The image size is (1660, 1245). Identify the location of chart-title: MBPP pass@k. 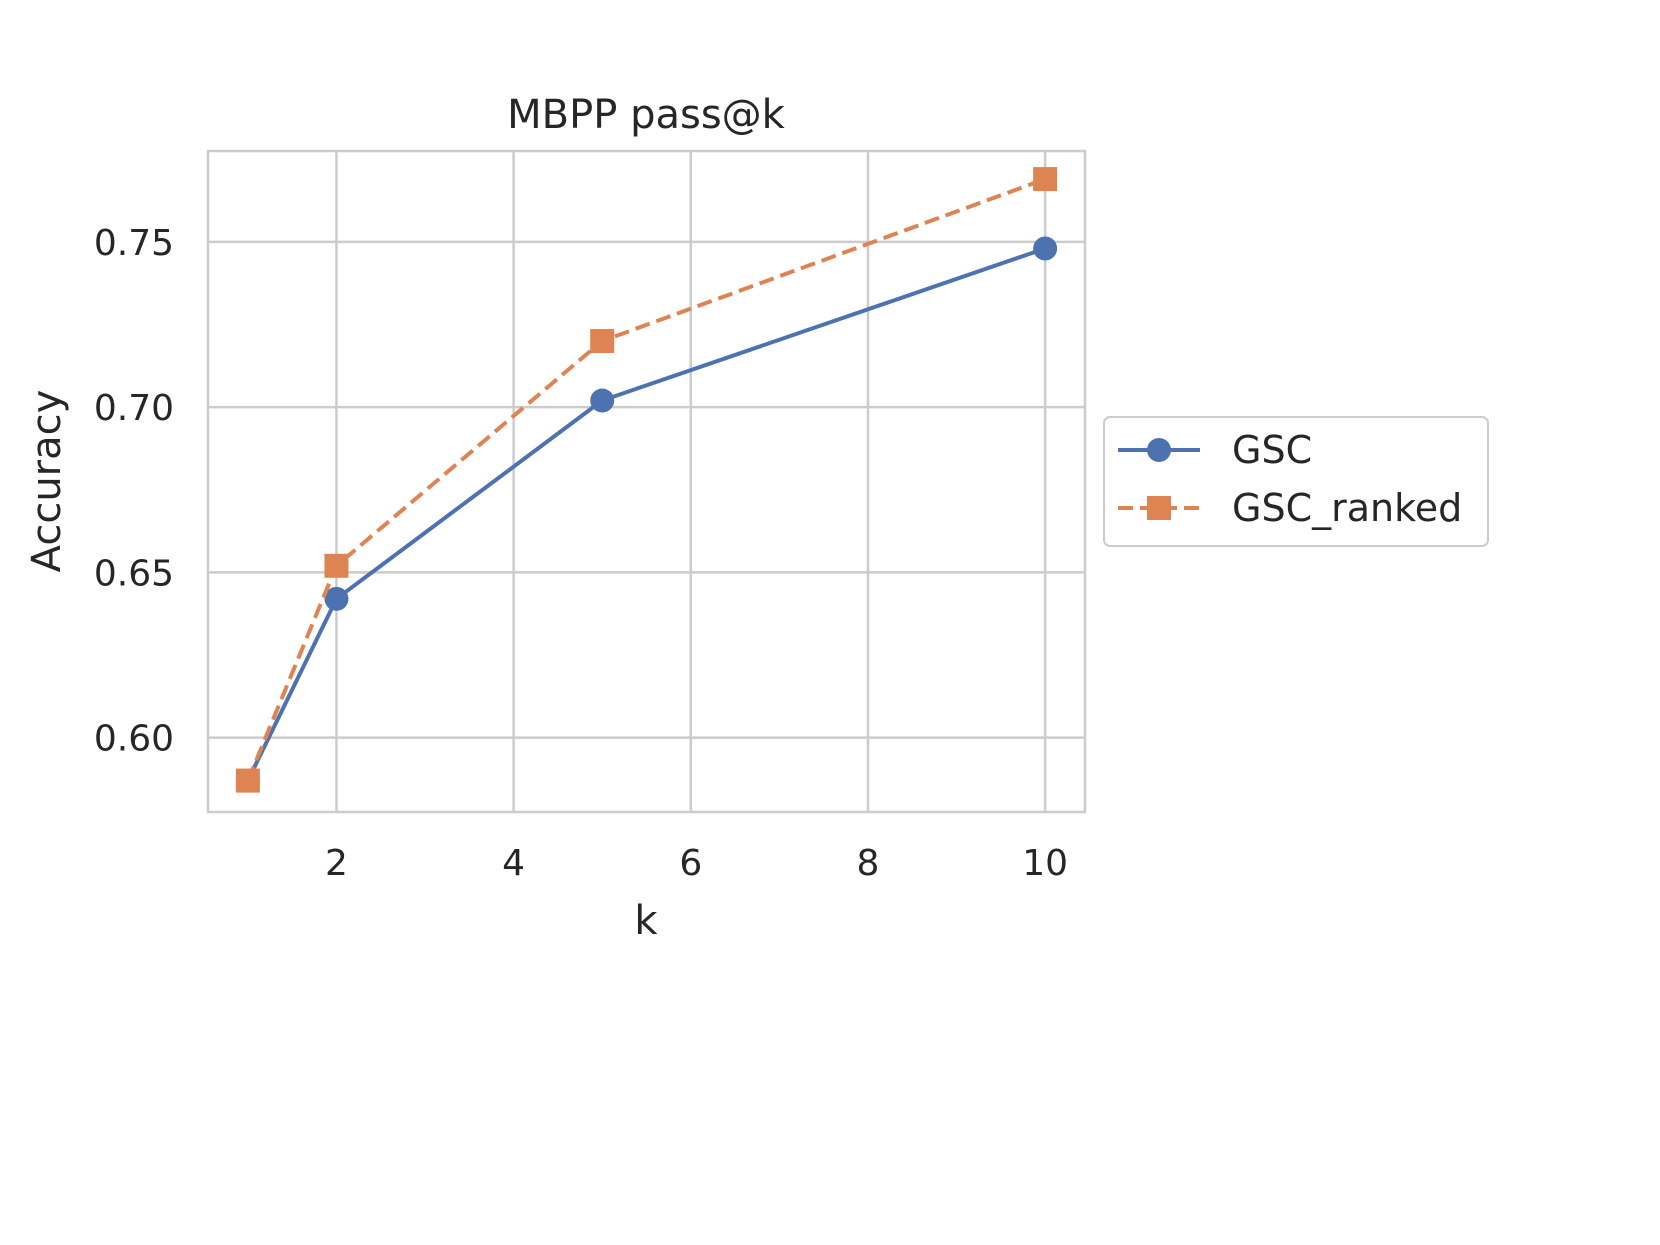
(646, 115).